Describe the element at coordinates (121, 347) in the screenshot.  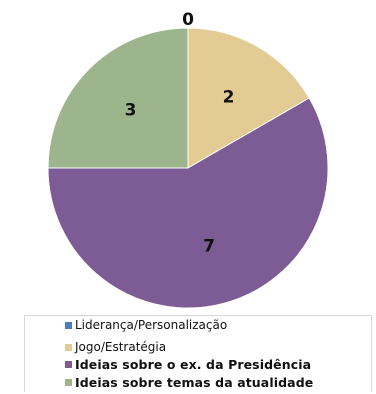
I see `legend-label-jogo: Jogo/Estratégia` at that location.